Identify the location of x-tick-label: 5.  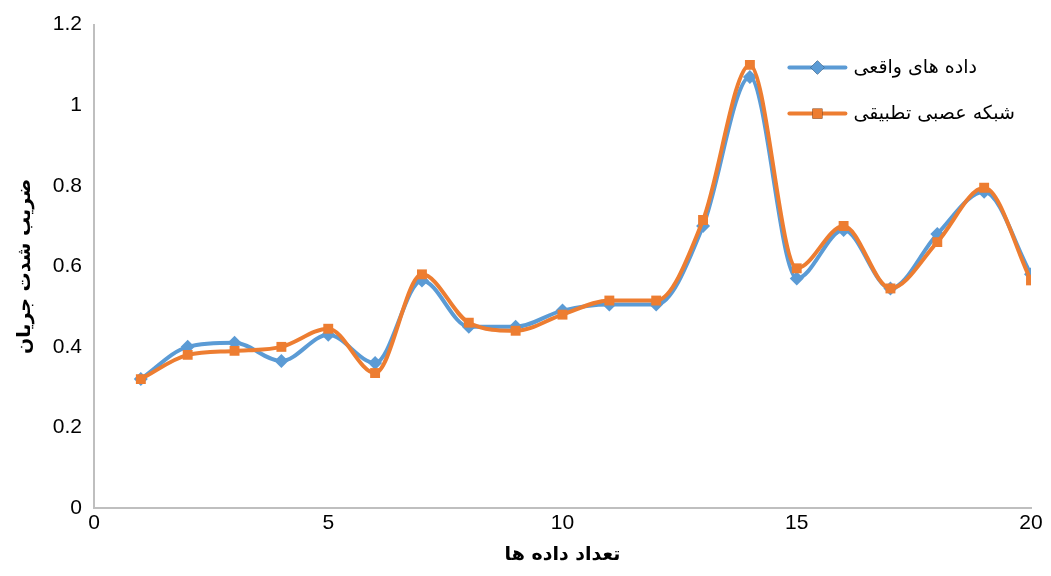
(328, 522).